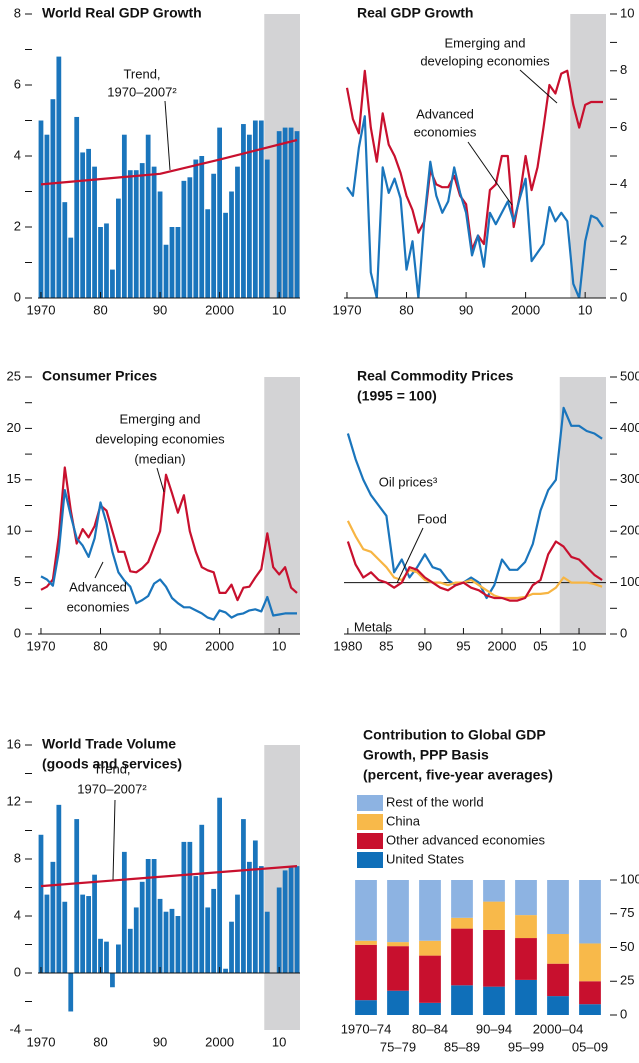  What do you see at coordinates (445, 113) in the screenshot?
I see `annotation: Advanced` at bounding box center [445, 113].